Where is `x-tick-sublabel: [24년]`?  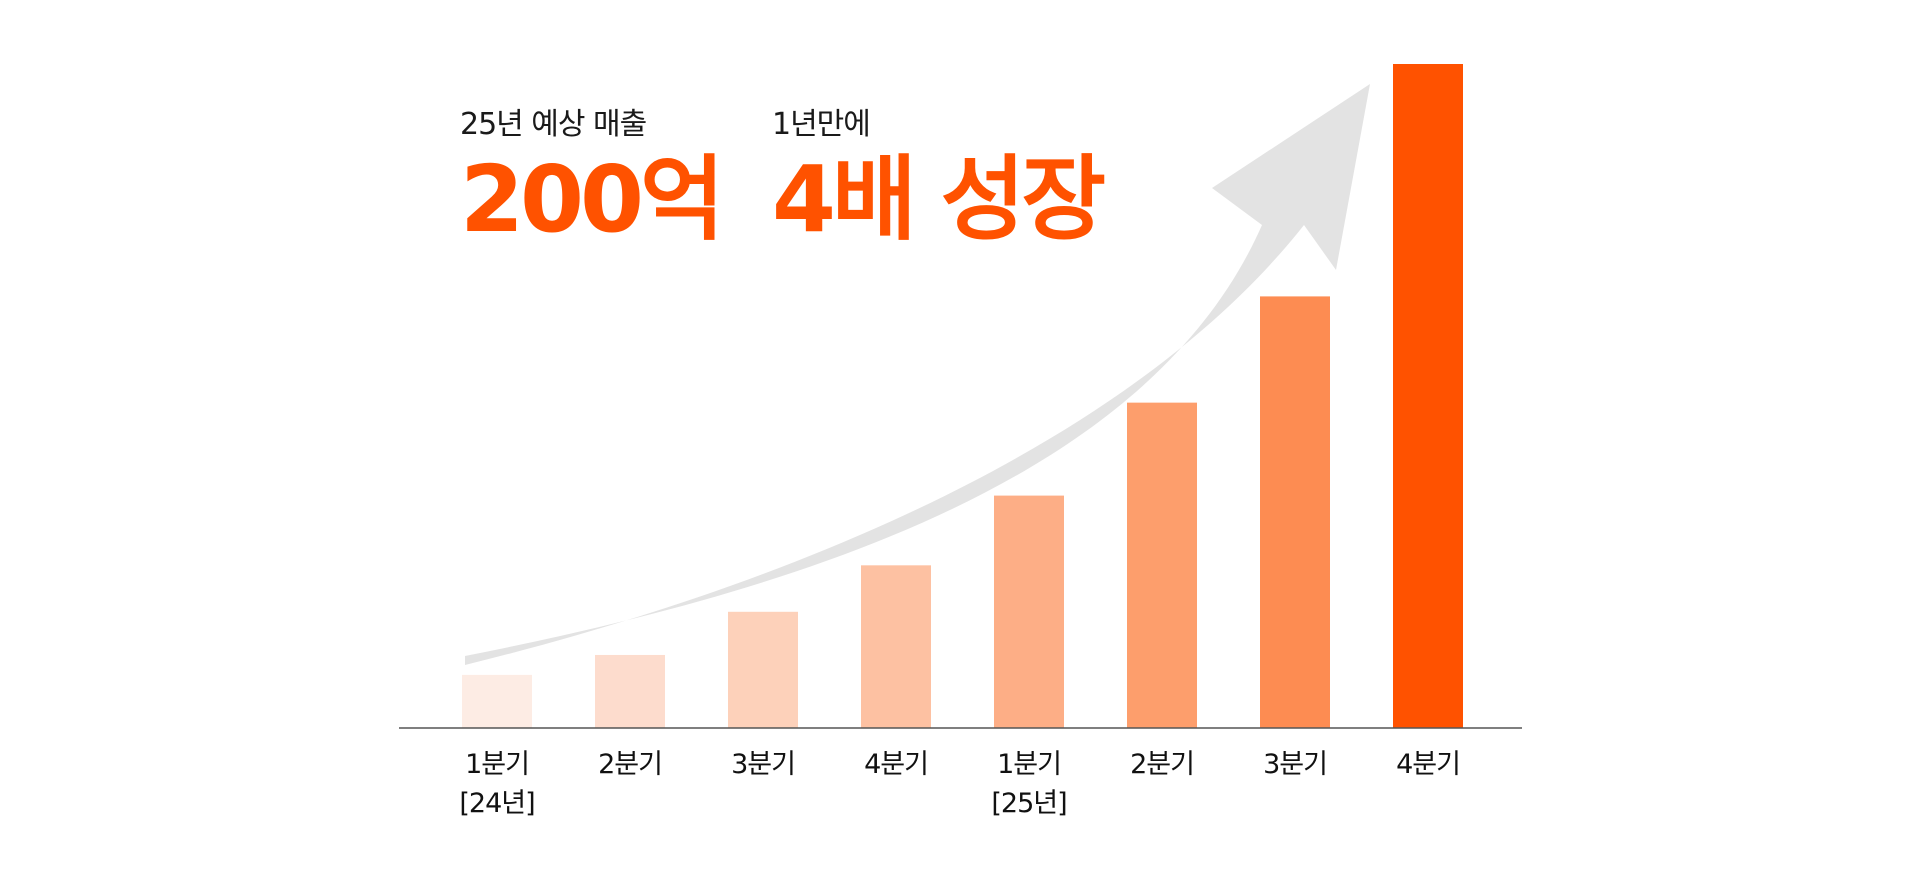 x-tick-sublabel: [24년] is located at coordinates (496, 803).